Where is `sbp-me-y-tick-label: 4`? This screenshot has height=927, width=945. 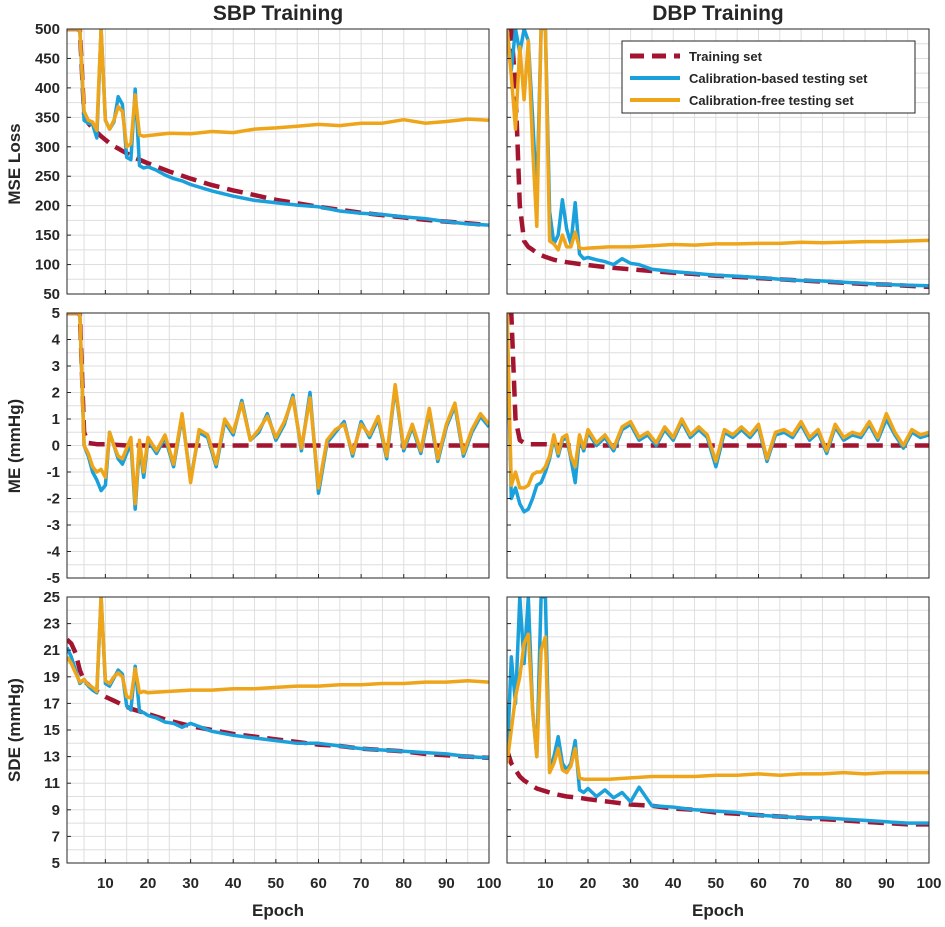 sbp-me-y-tick-label: 4 is located at coordinates (56, 340).